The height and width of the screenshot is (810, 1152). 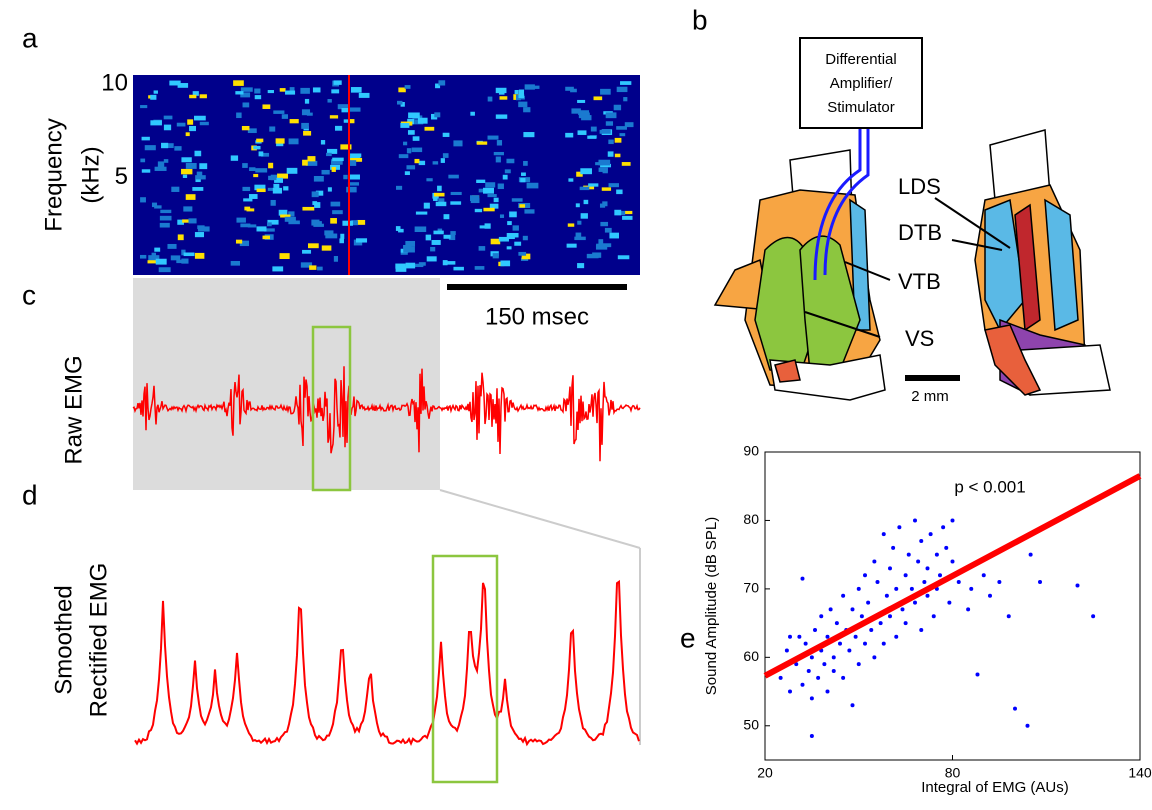 I want to click on y-tick-label: 90, so click(x=751, y=451).